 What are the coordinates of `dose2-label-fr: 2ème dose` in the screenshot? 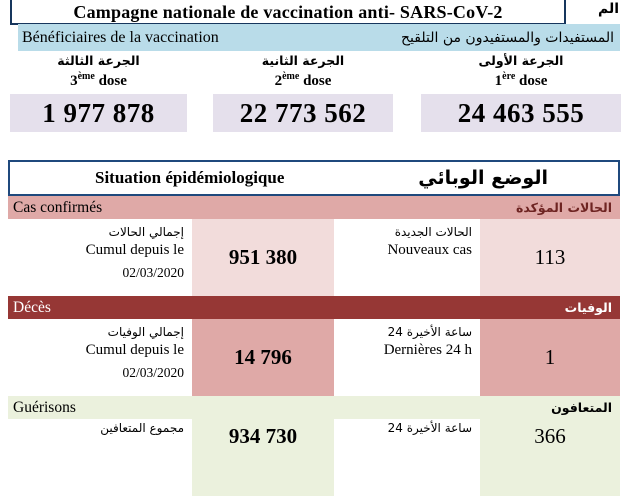 It's located at (303, 80).